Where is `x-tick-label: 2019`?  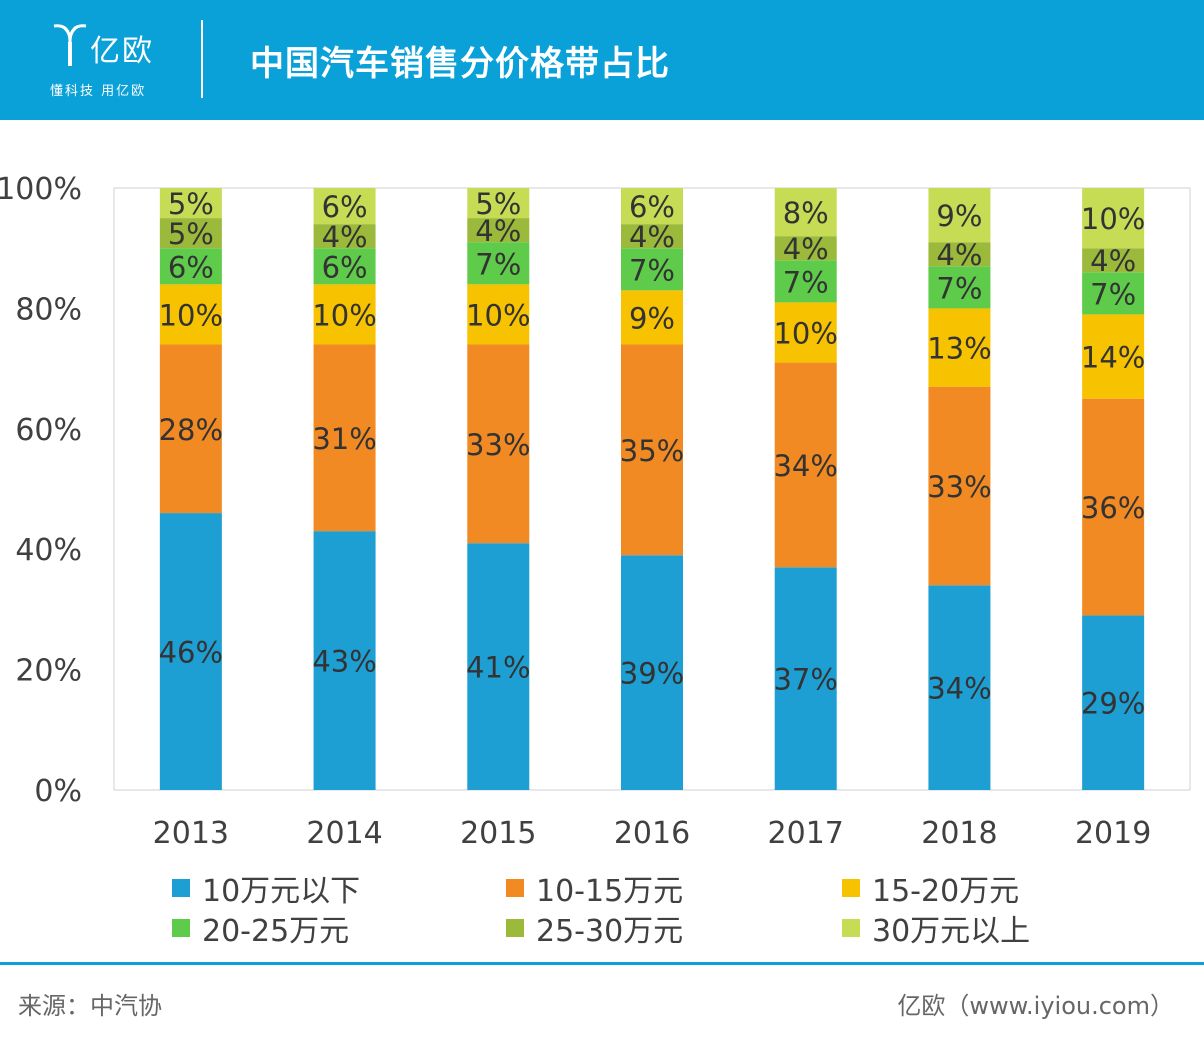
x-tick-label: 2019 is located at coordinates (1113, 833).